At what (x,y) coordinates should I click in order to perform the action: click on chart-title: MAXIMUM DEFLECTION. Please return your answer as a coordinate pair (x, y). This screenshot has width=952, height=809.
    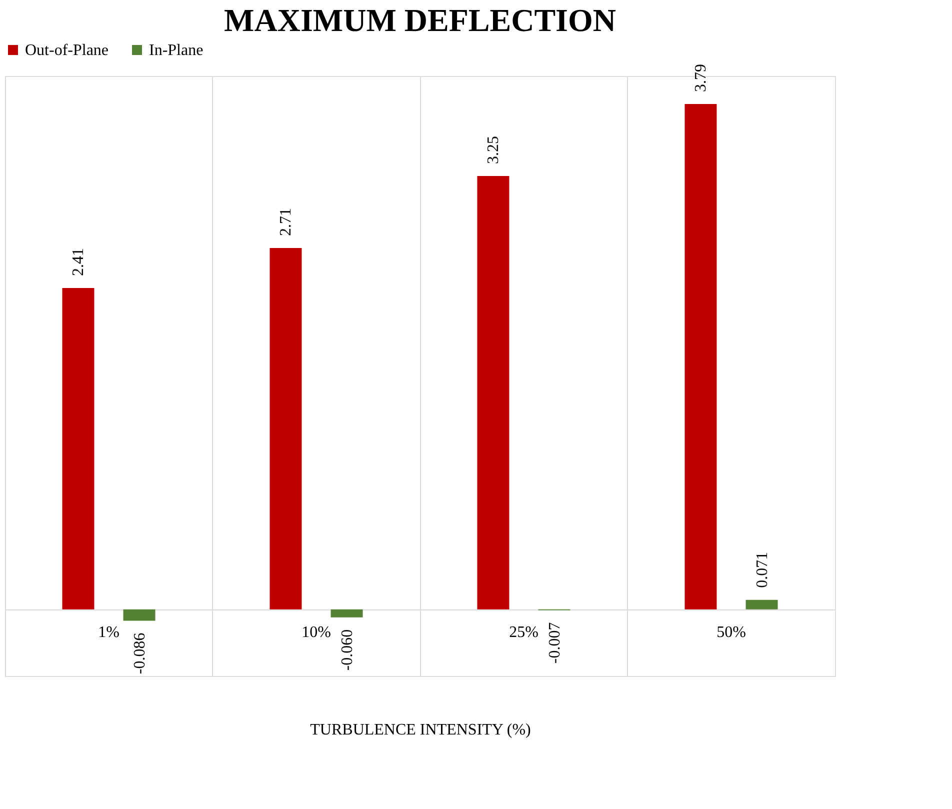
    Looking at the image, I should click on (420, 20).